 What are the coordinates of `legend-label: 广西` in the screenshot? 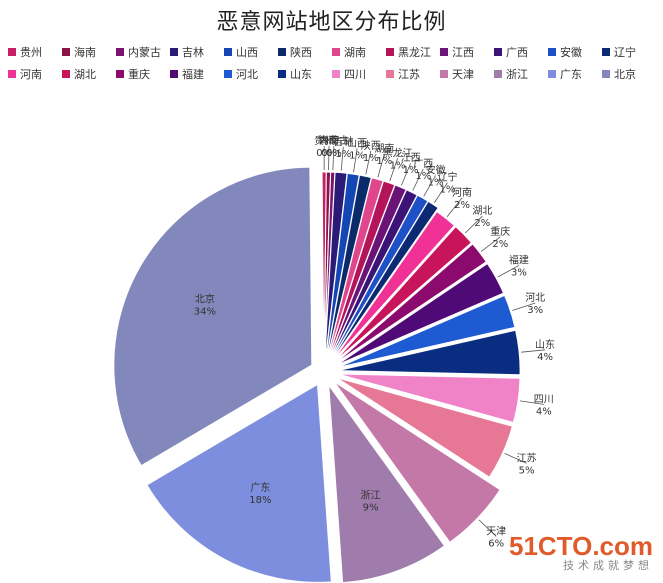 It's located at (517, 52).